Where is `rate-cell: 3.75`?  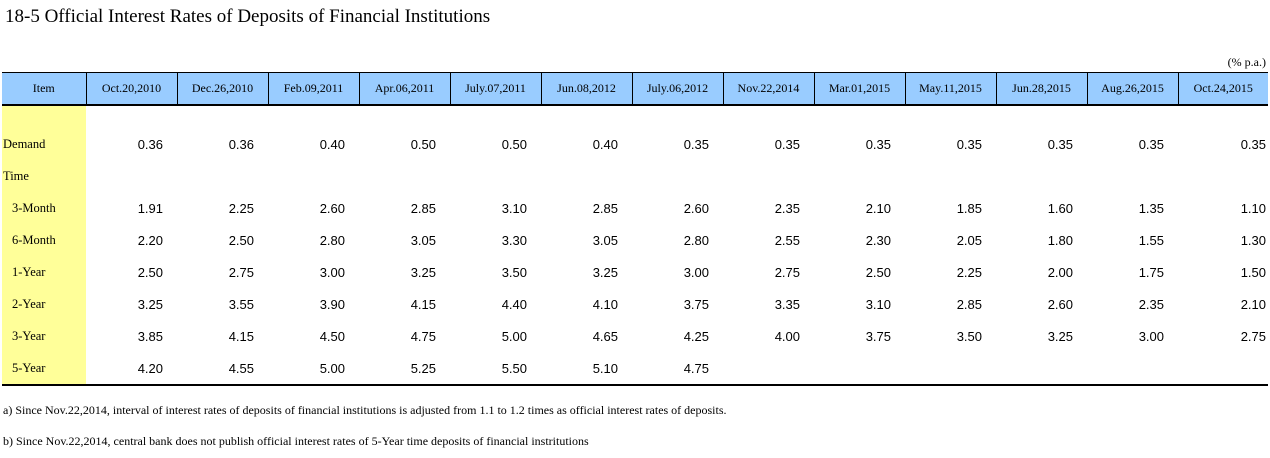 rate-cell: 3.75 is located at coordinates (878, 336).